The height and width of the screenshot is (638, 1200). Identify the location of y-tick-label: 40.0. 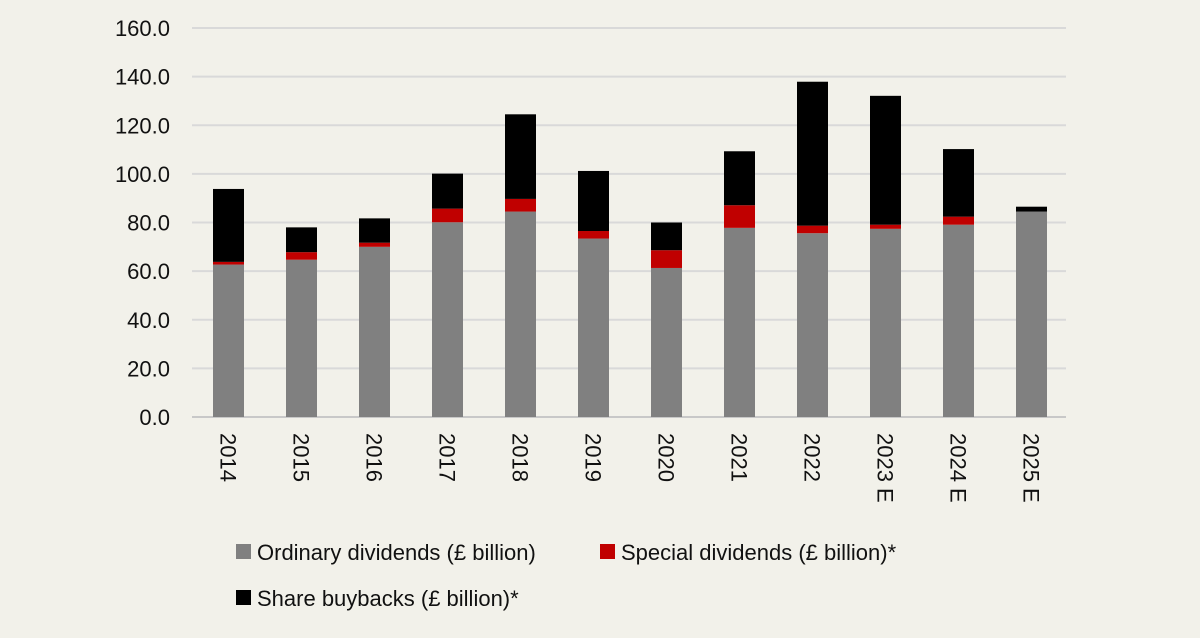
(148, 320).